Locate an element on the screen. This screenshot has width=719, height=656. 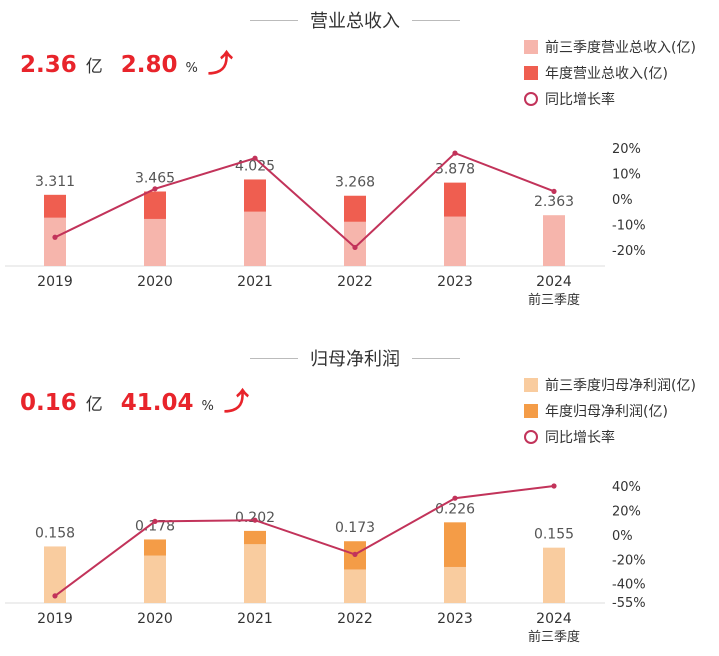
data-label: 2.363 is located at coordinates (554, 202).